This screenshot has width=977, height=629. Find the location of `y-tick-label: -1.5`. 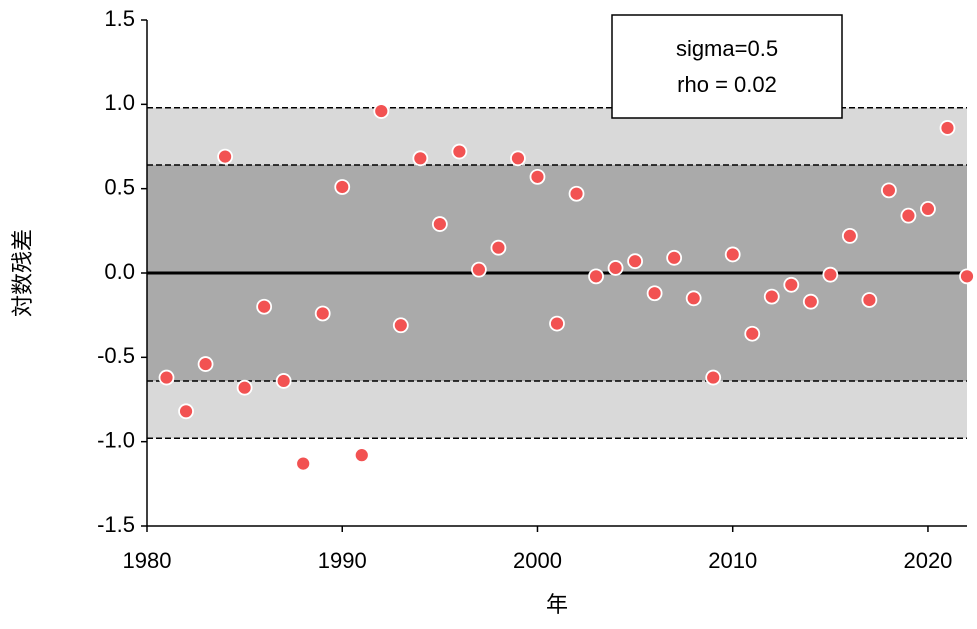

y-tick-label: -1.5 is located at coordinates (116, 524).